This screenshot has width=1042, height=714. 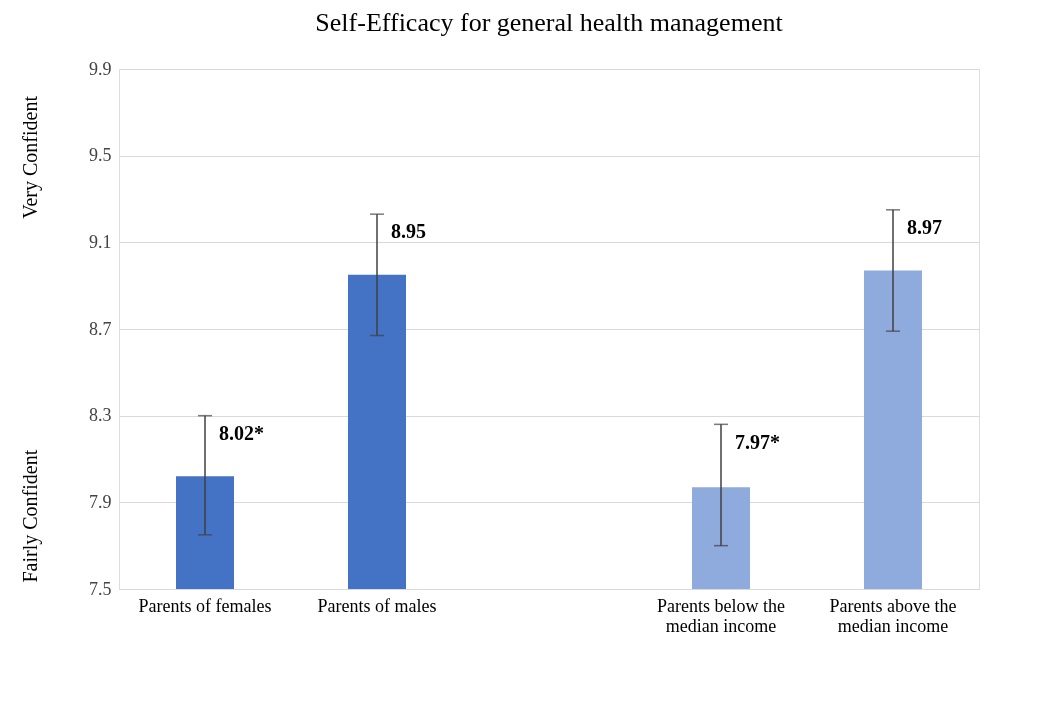 What do you see at coordinates (100, 328) in the screenshot?
I see `y-tick-label: 8.7` at bounding box center [100, 328].